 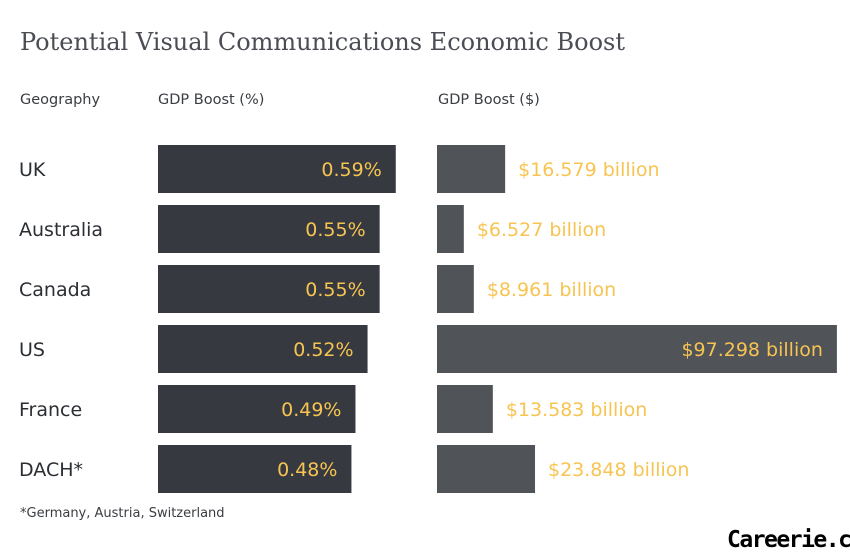 What do you see at coordinates (788, 540) in the screenshot?
I see `watermark: Careerie.com` at bounding box center [788, 540].